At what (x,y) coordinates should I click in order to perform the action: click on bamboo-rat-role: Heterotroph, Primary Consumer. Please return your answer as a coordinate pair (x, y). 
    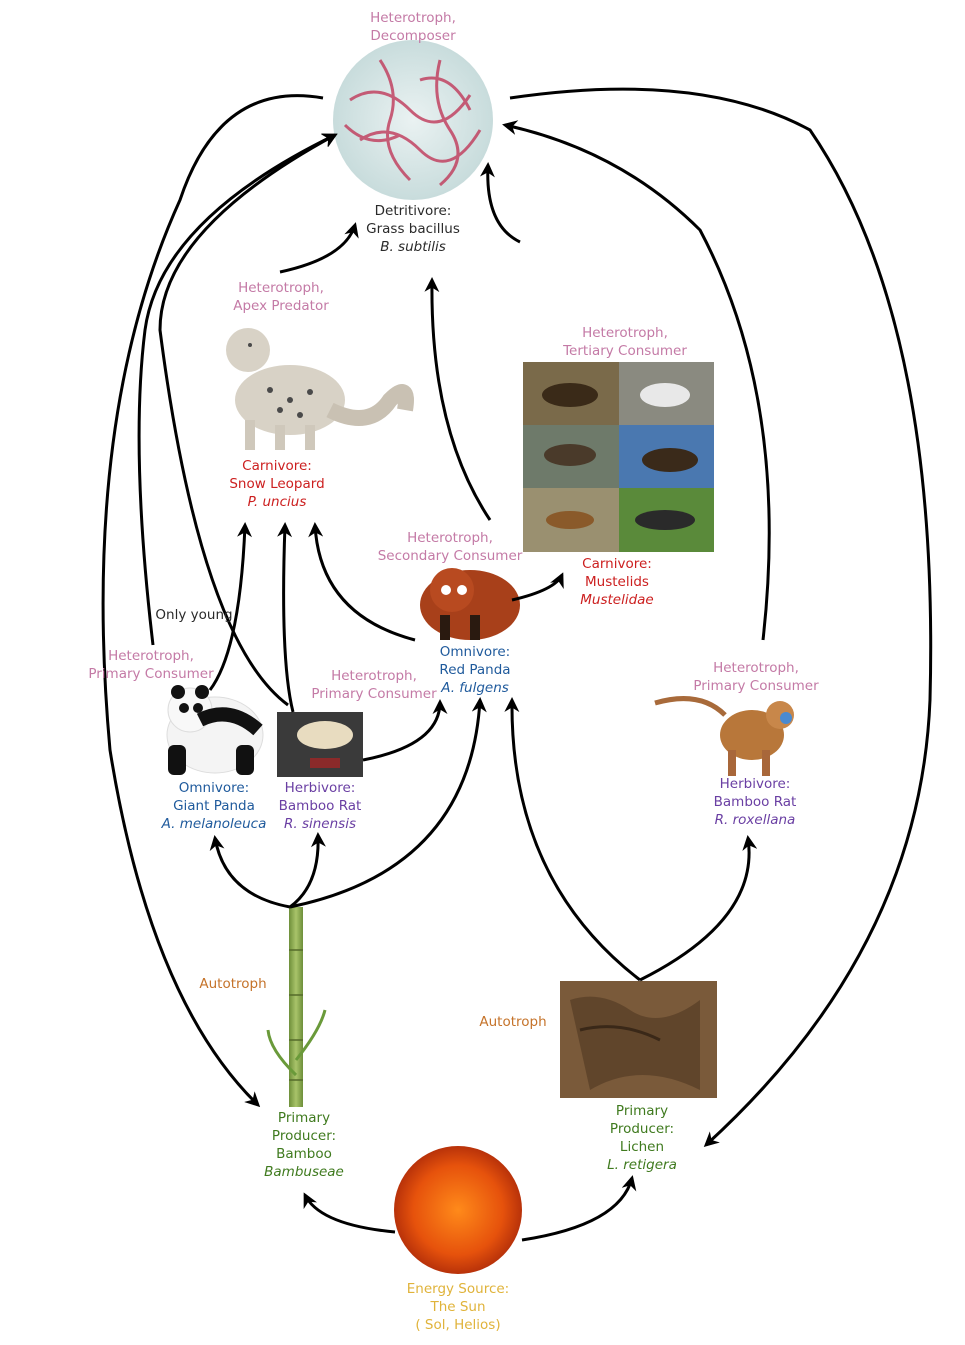
    Looking at the image, I should click on (374, 685).